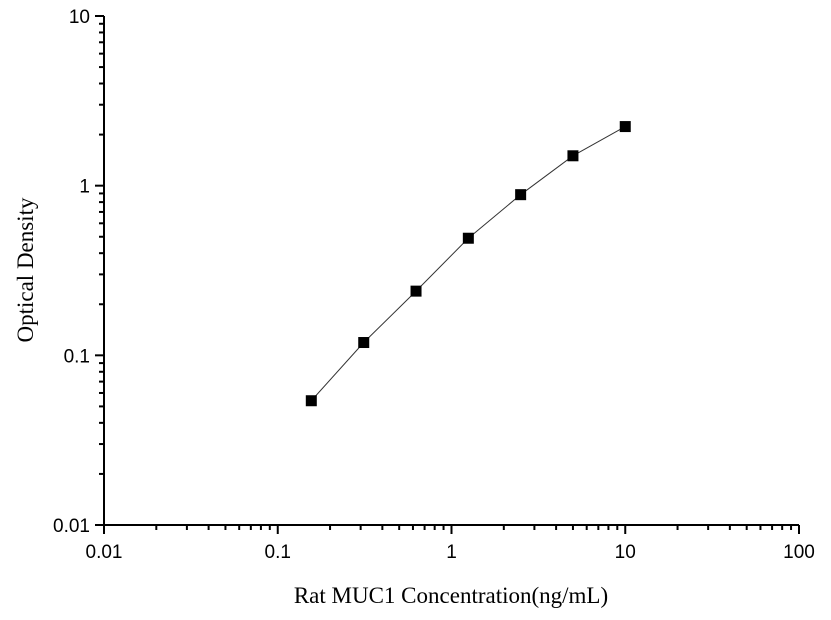  What do you see at coordinates (625, 552) in the screenshot?
I see `x-tick-label: 10` at bounding box center [625, 552].